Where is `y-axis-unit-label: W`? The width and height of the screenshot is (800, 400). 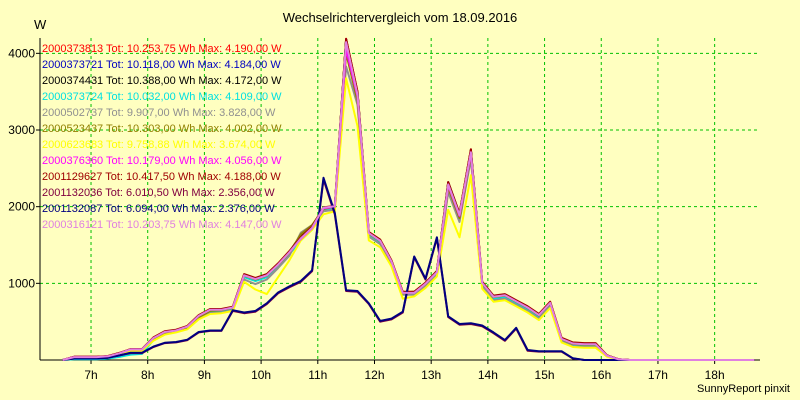
y-axis-unit-label: W is located at coordinates (40, 24).